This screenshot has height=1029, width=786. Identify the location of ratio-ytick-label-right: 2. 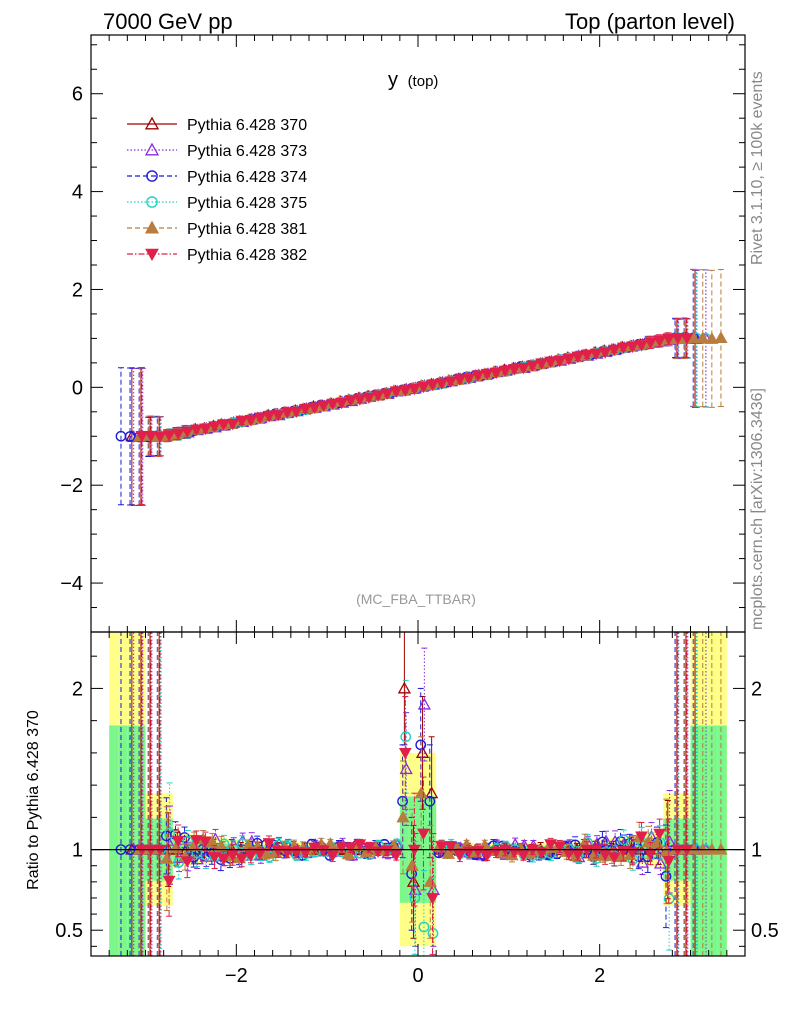
(756, 689).